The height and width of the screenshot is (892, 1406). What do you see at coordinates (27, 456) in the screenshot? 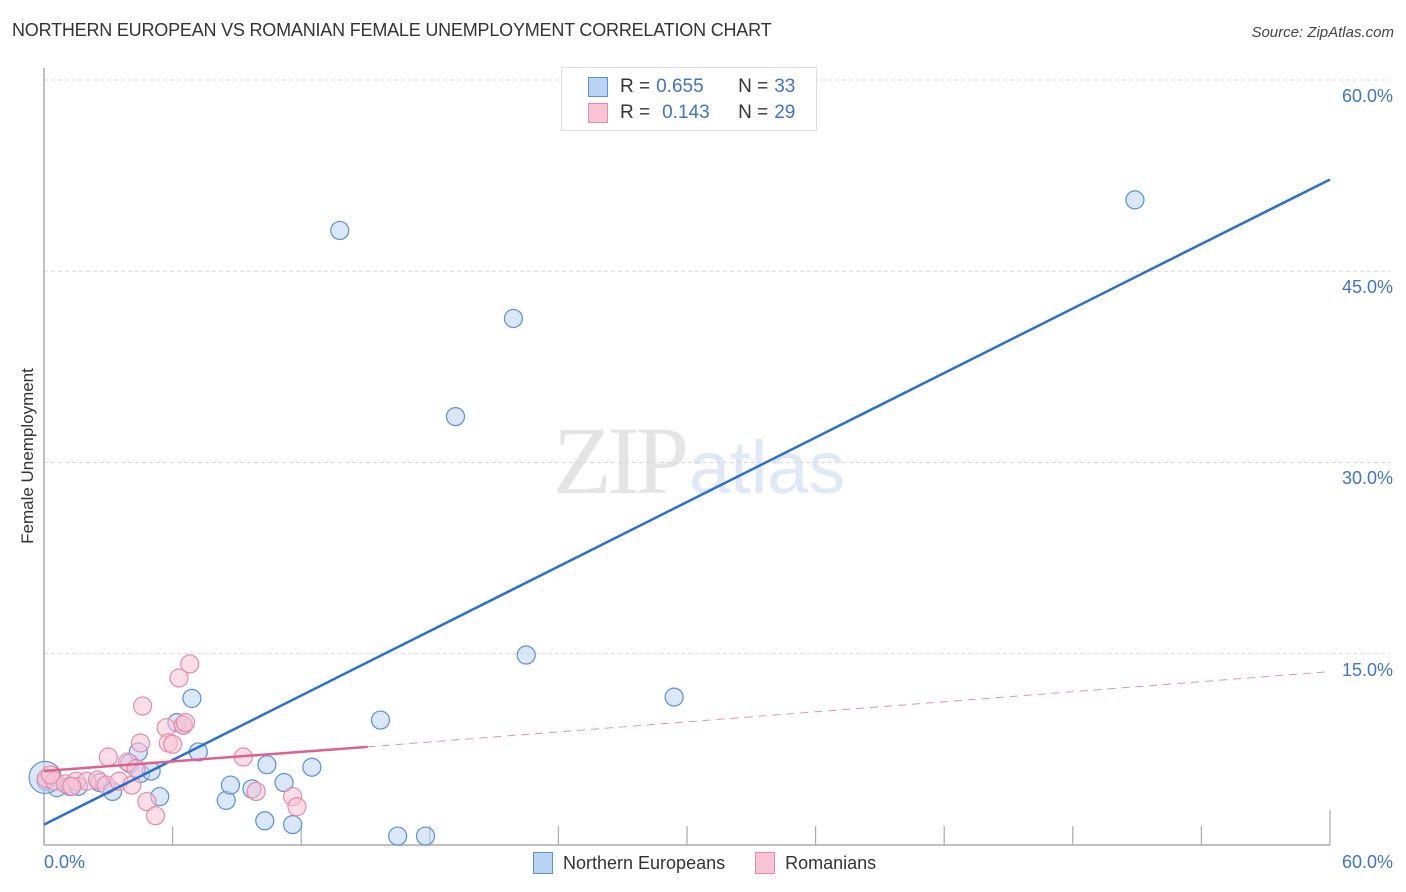
I see `y-axis-label: Female Unemployment` at bounding box center [27, 456].